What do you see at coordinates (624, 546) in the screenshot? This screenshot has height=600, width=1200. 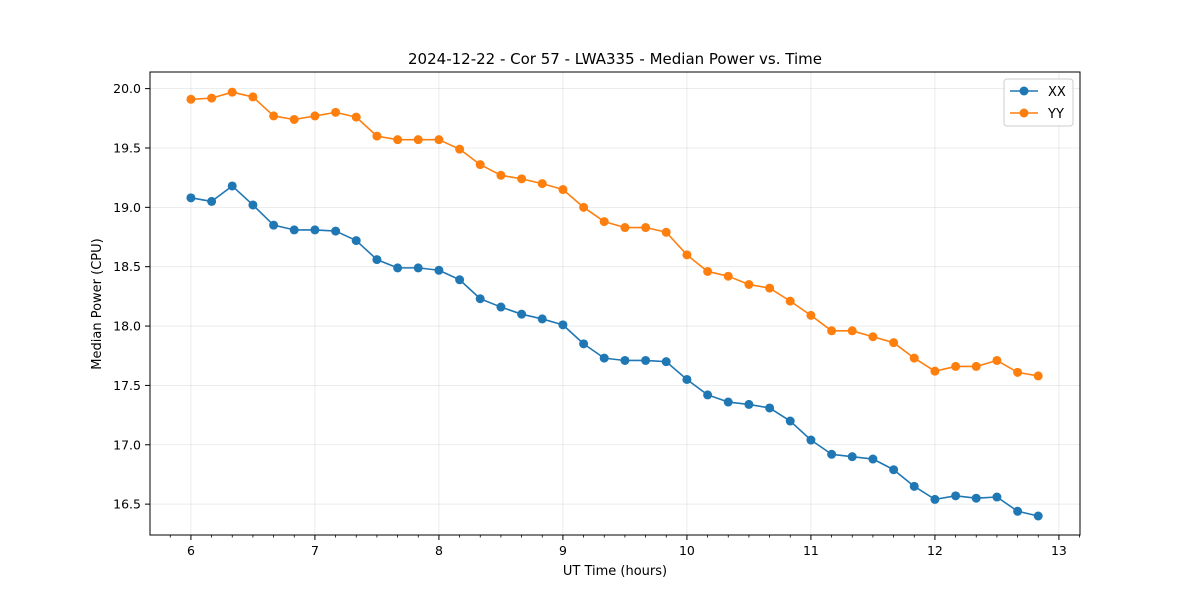 I see `x-axis: 6 7 8 9 10 11 12 13` at bounding box center [624, 546].